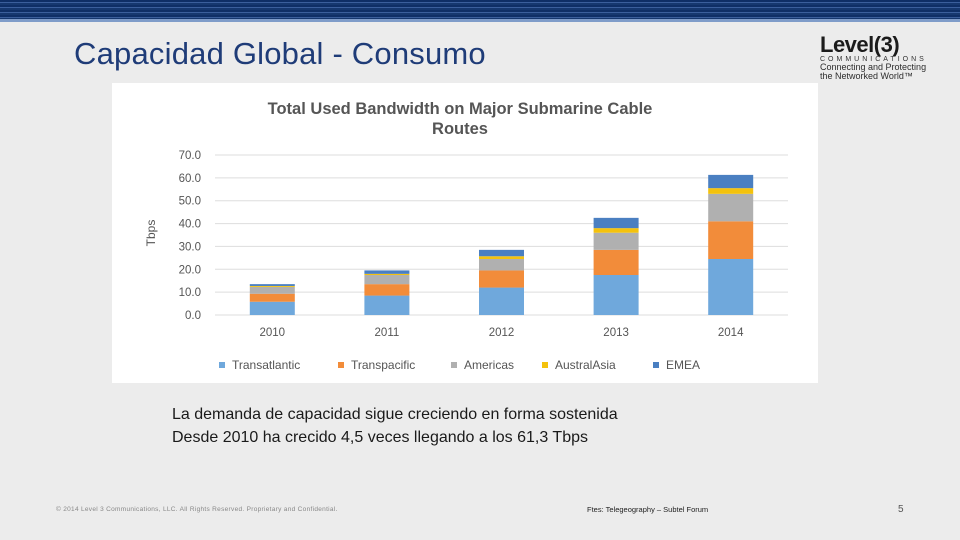 This screenshot has width=960, height=540. What do you see at coordinates (272, 297) in the screenshot?
I see `bar-transpacific-2010` at bounding box center [272, 297].